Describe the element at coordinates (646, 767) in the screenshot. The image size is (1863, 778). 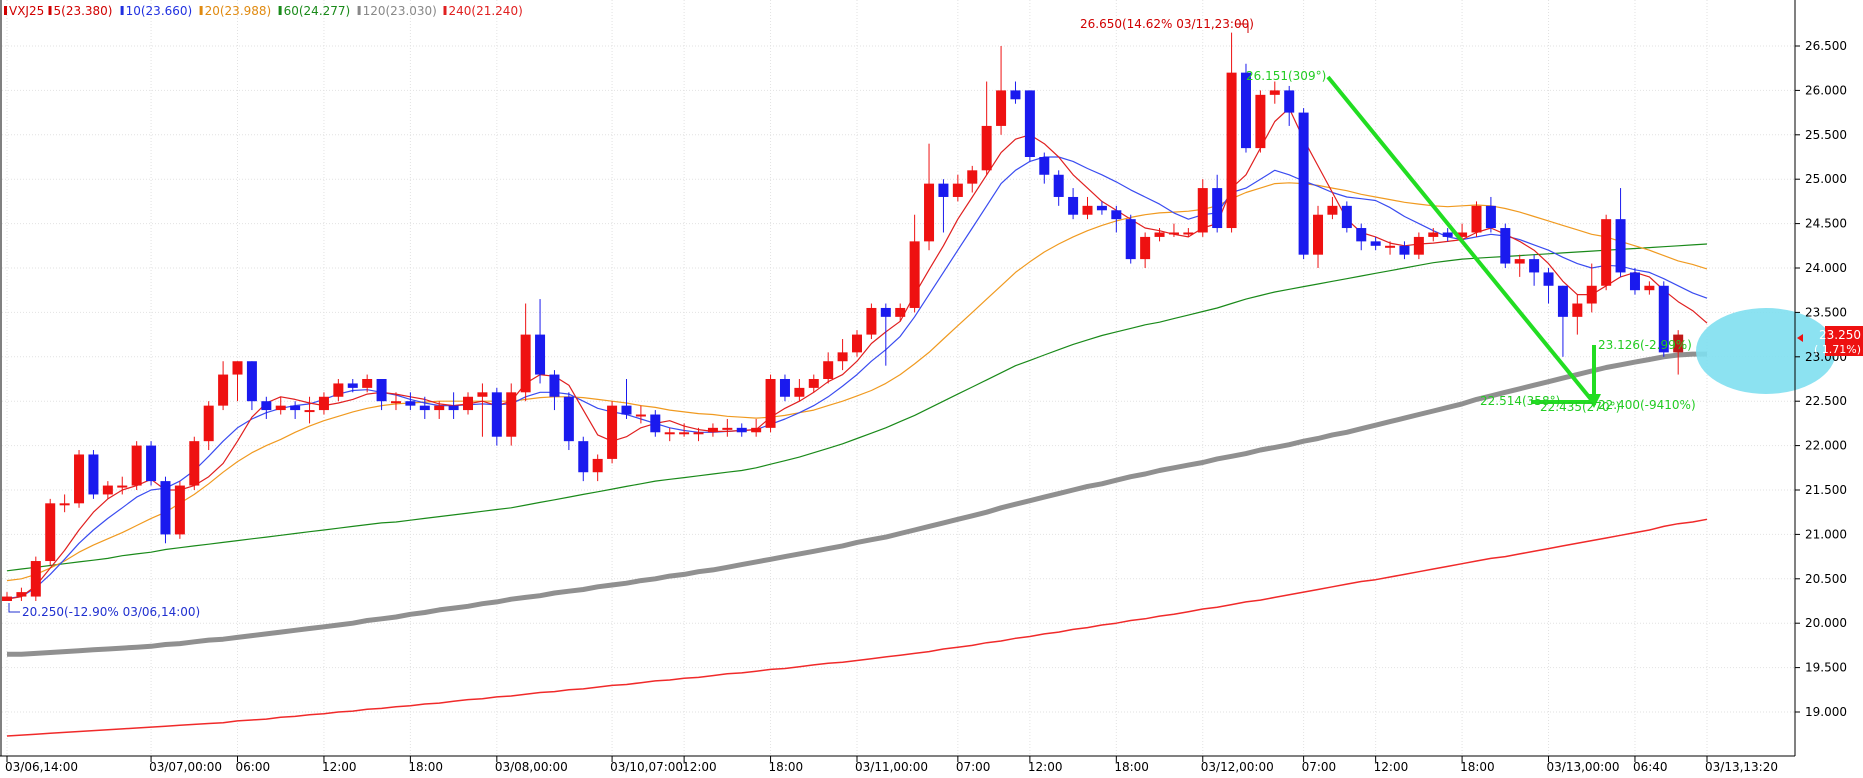
I see `x-tick-label: 03/10,07:00` at that location.